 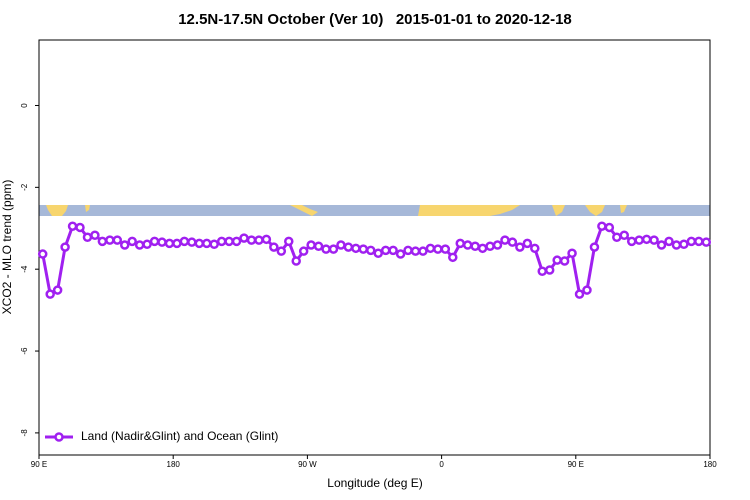 I want to click on y-tick-label: -2, so click(x=24, y=187).